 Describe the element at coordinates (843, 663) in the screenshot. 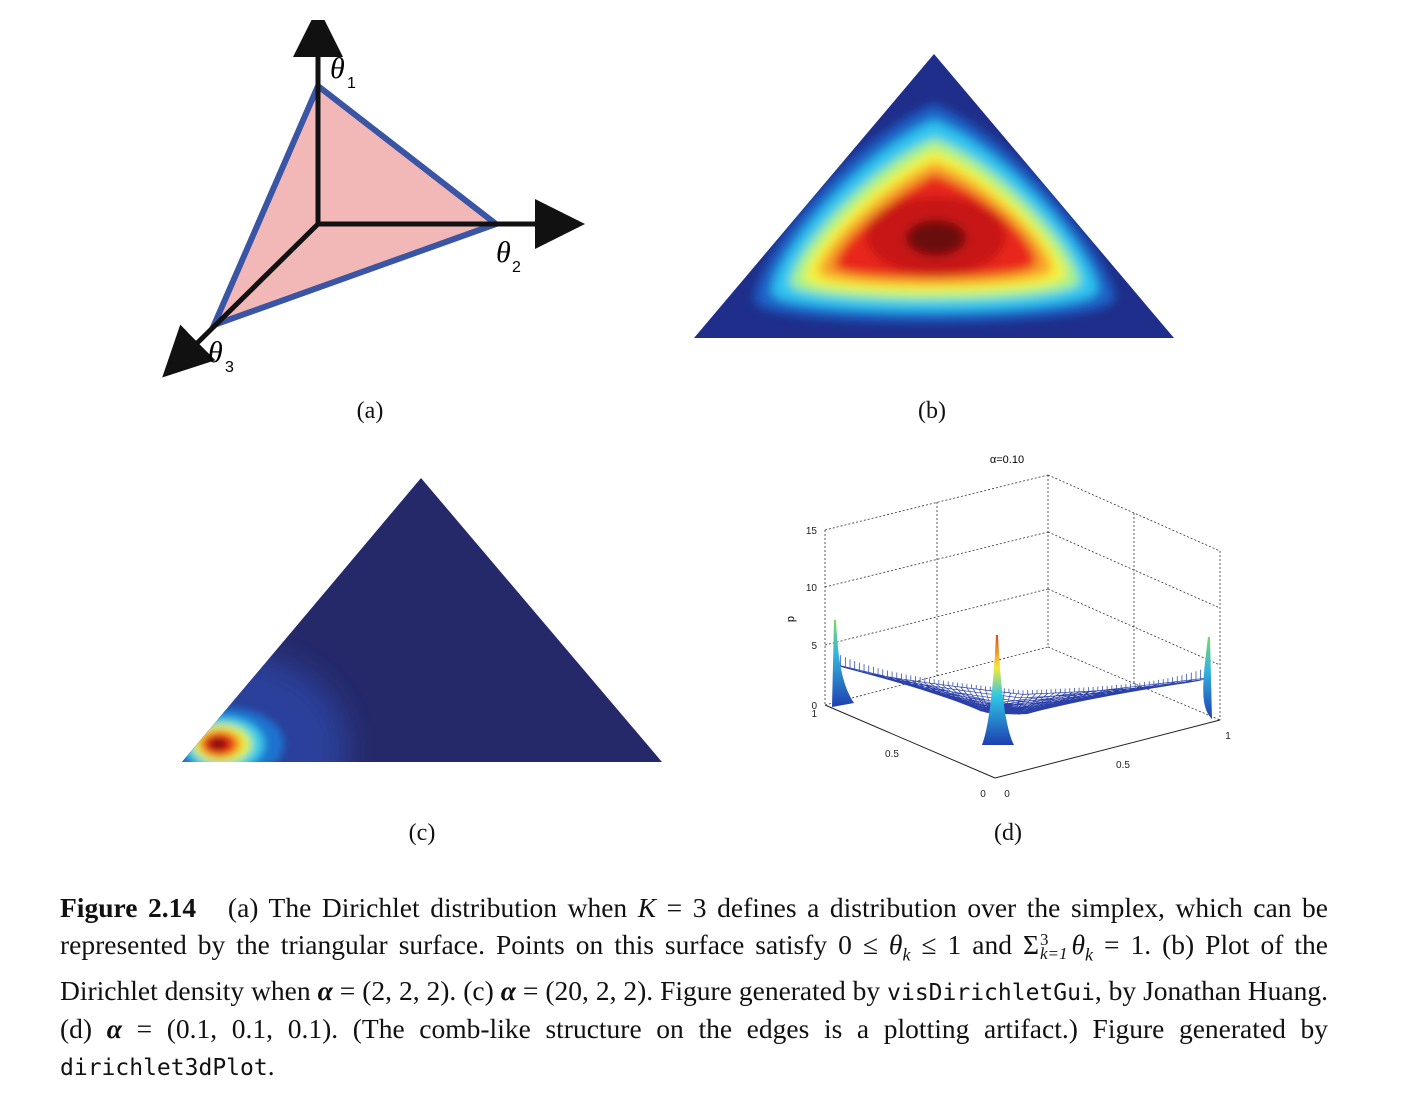

I see `left-spike` at that location.